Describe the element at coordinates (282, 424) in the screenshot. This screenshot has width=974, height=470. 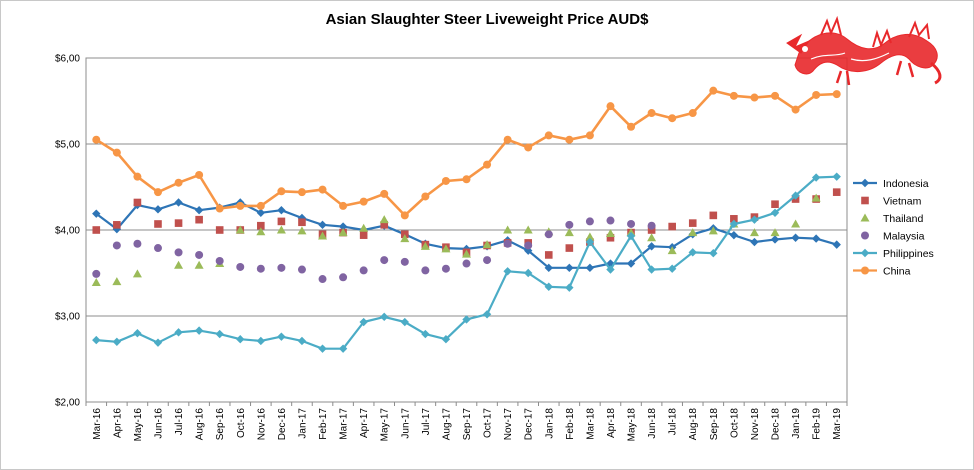
I see `x-tick-label: Dec-16` at that location.